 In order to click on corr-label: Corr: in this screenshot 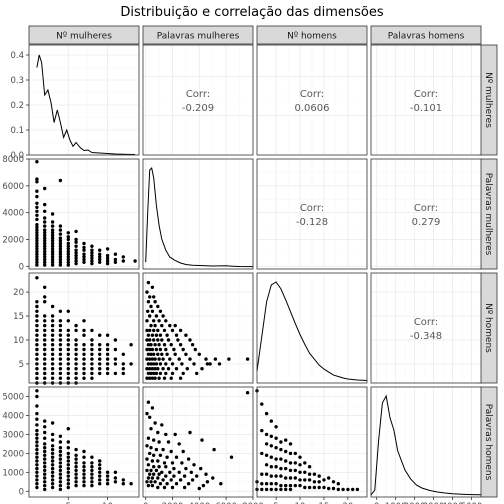, I will do `click(312, 208)`.